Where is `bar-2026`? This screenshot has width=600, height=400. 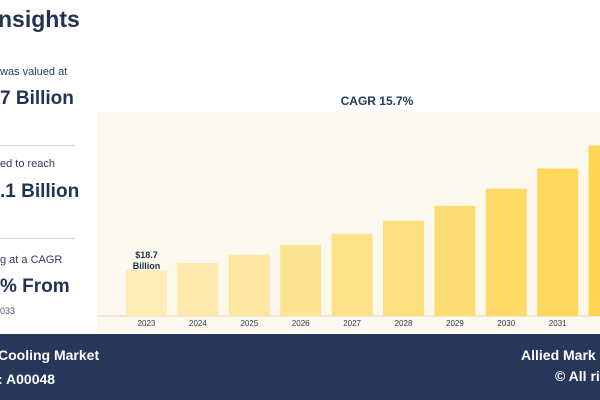
bar-2026 is located at coordinates (301, 280).